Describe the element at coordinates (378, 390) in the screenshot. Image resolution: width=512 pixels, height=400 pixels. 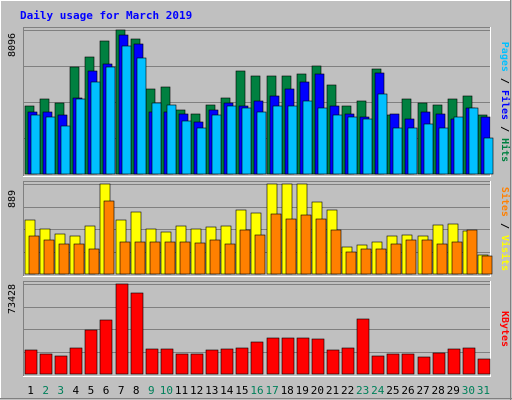
I see `x-tick-label-day-24: 24` at that location.